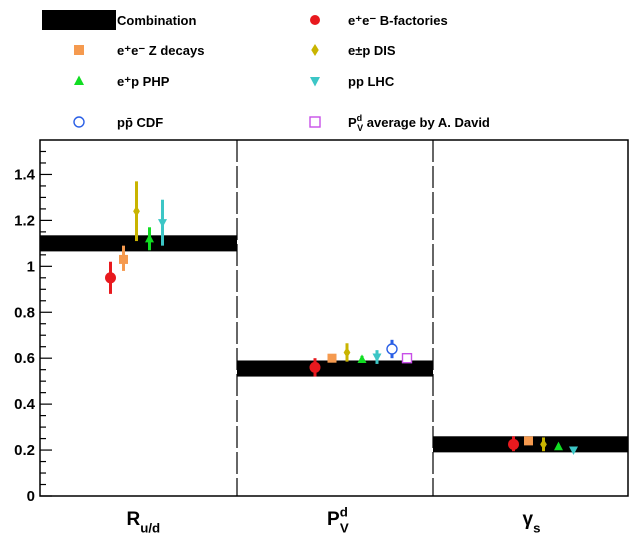 The height and width of the screenshot is (536, 629). I want to click on legend-label: e⁺e⁻ Z decays, so click(160, 50).